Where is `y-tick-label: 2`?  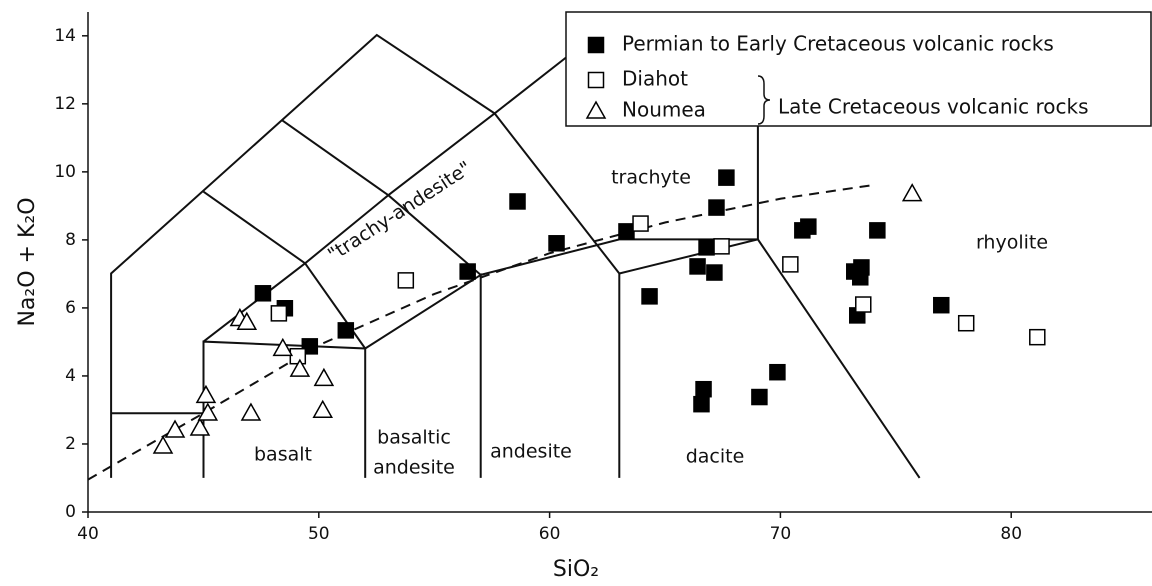
y-tick-label: 2 is located at coordinates (70, 444).